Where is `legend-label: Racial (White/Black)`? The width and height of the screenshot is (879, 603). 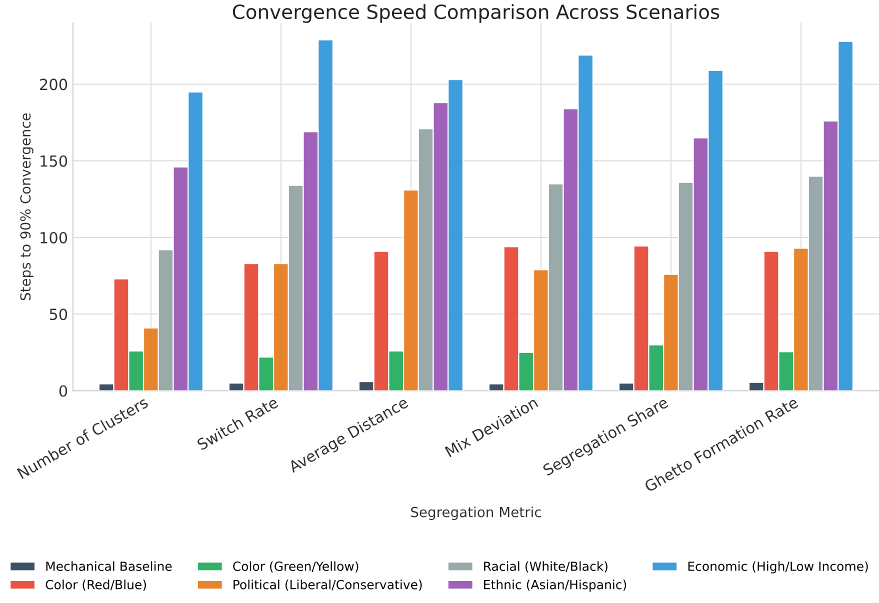 legend-label: Racial (White/Black) is located at coordinates (546, 566).